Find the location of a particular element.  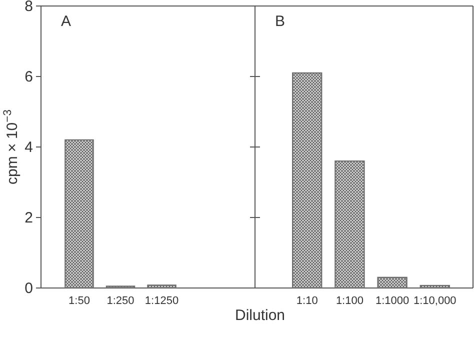

x-tick-label: 1:10 is located at coordinates (307, 300).